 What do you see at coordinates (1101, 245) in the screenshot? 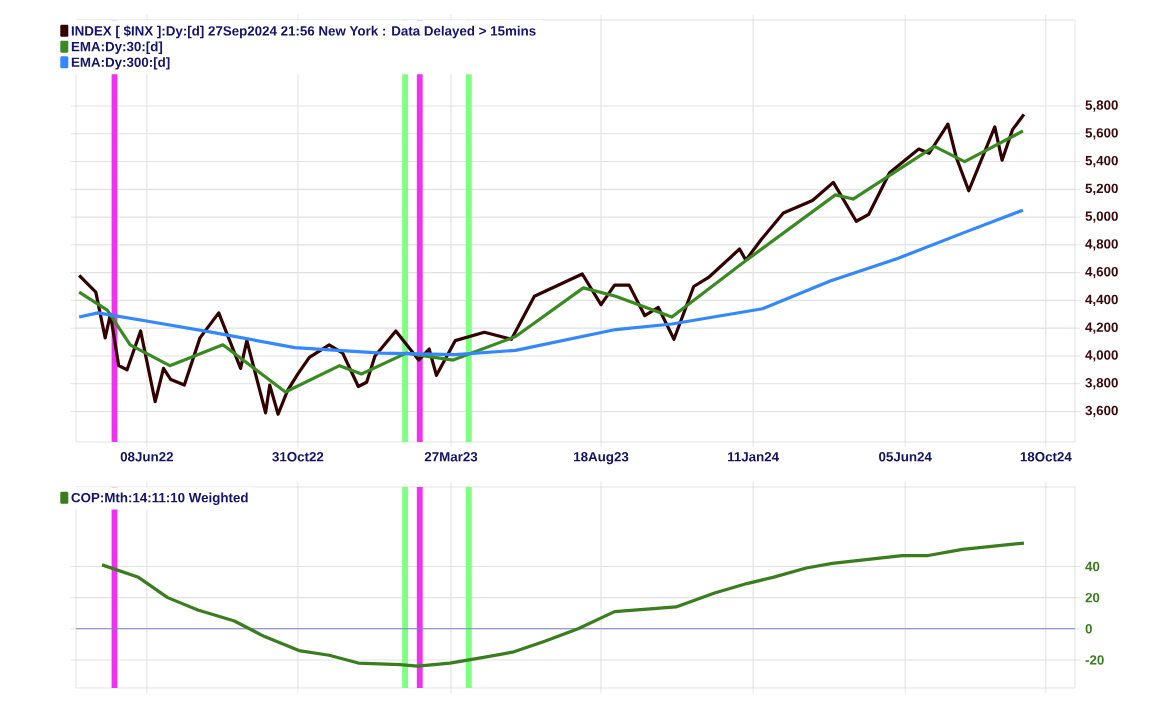
I see `y-tick-label: 4,800` at bounding box center [1101, 245].